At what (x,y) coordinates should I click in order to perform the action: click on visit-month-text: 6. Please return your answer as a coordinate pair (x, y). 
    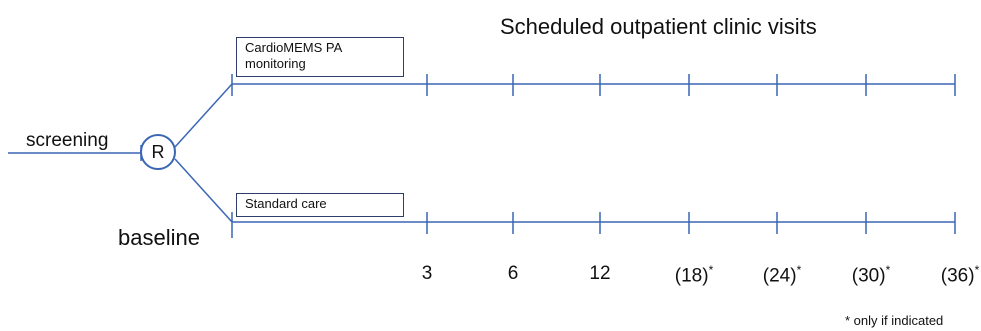
    Looking at the image, I should click on (513, 273).